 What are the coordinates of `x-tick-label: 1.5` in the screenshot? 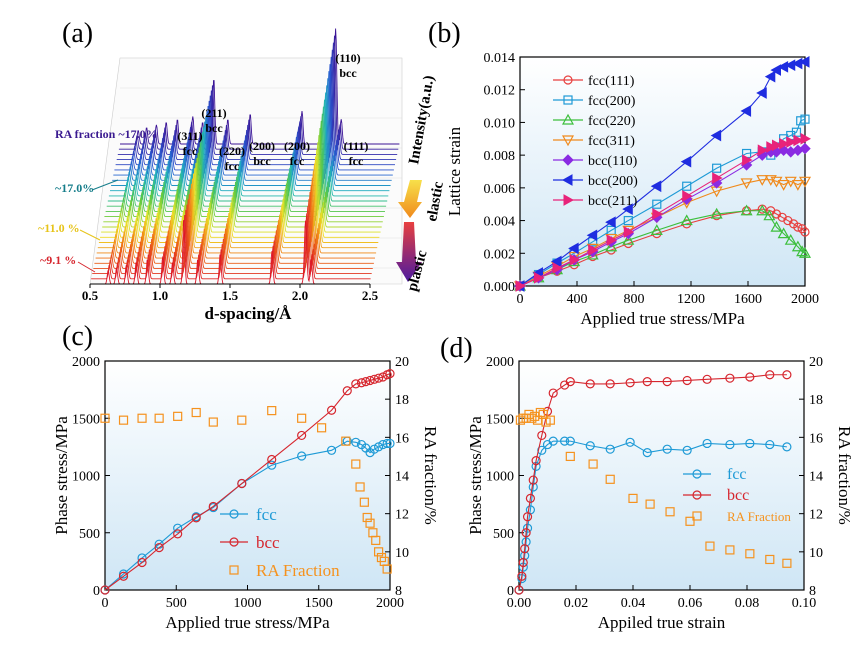 It's located at (230, 295).